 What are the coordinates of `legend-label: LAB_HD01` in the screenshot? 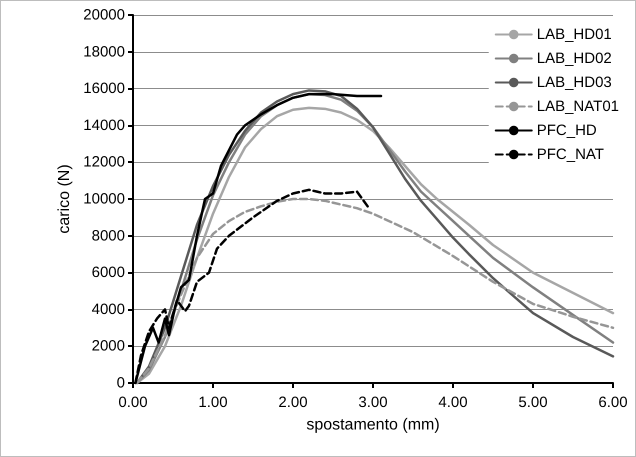 It's located at (574, 34).